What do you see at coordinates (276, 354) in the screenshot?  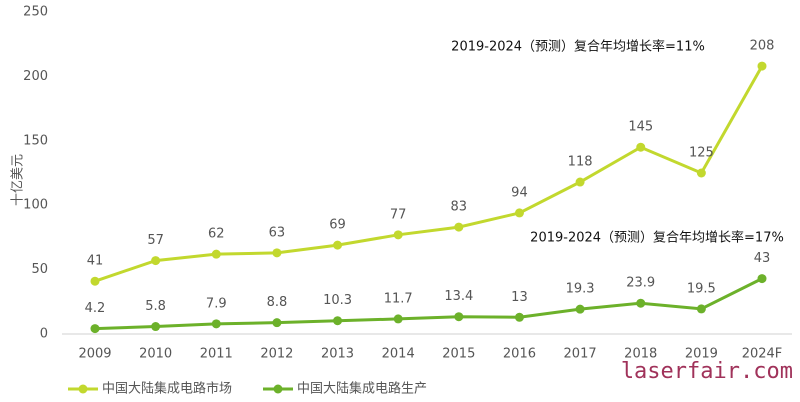 I see `x-tick-label: 2012` at bounding box center [276, 354].